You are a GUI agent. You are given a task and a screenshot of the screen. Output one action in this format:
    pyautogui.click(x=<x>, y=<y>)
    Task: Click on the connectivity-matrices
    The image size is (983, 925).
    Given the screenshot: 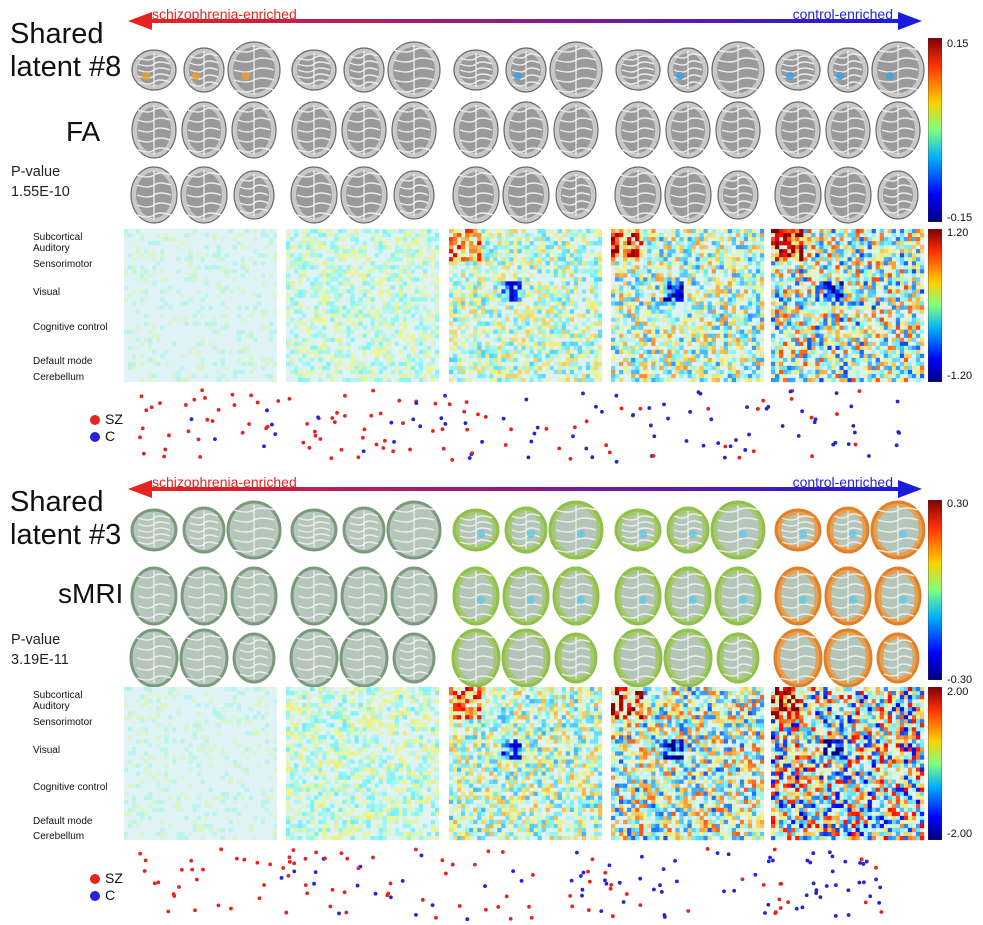 What is the action you would take?
    pyautogui.click(x=524, y=764)
    